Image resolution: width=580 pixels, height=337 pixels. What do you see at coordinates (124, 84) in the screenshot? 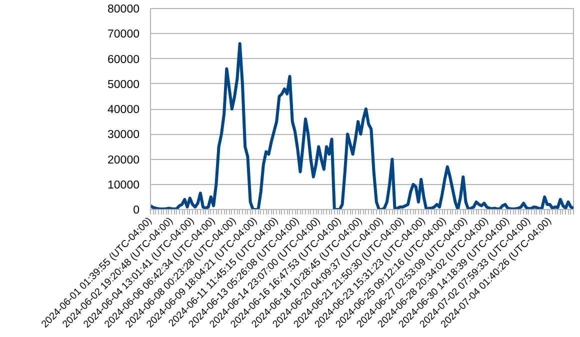
I see `y-tick-label: 50000` at bounding box center [124, 84].